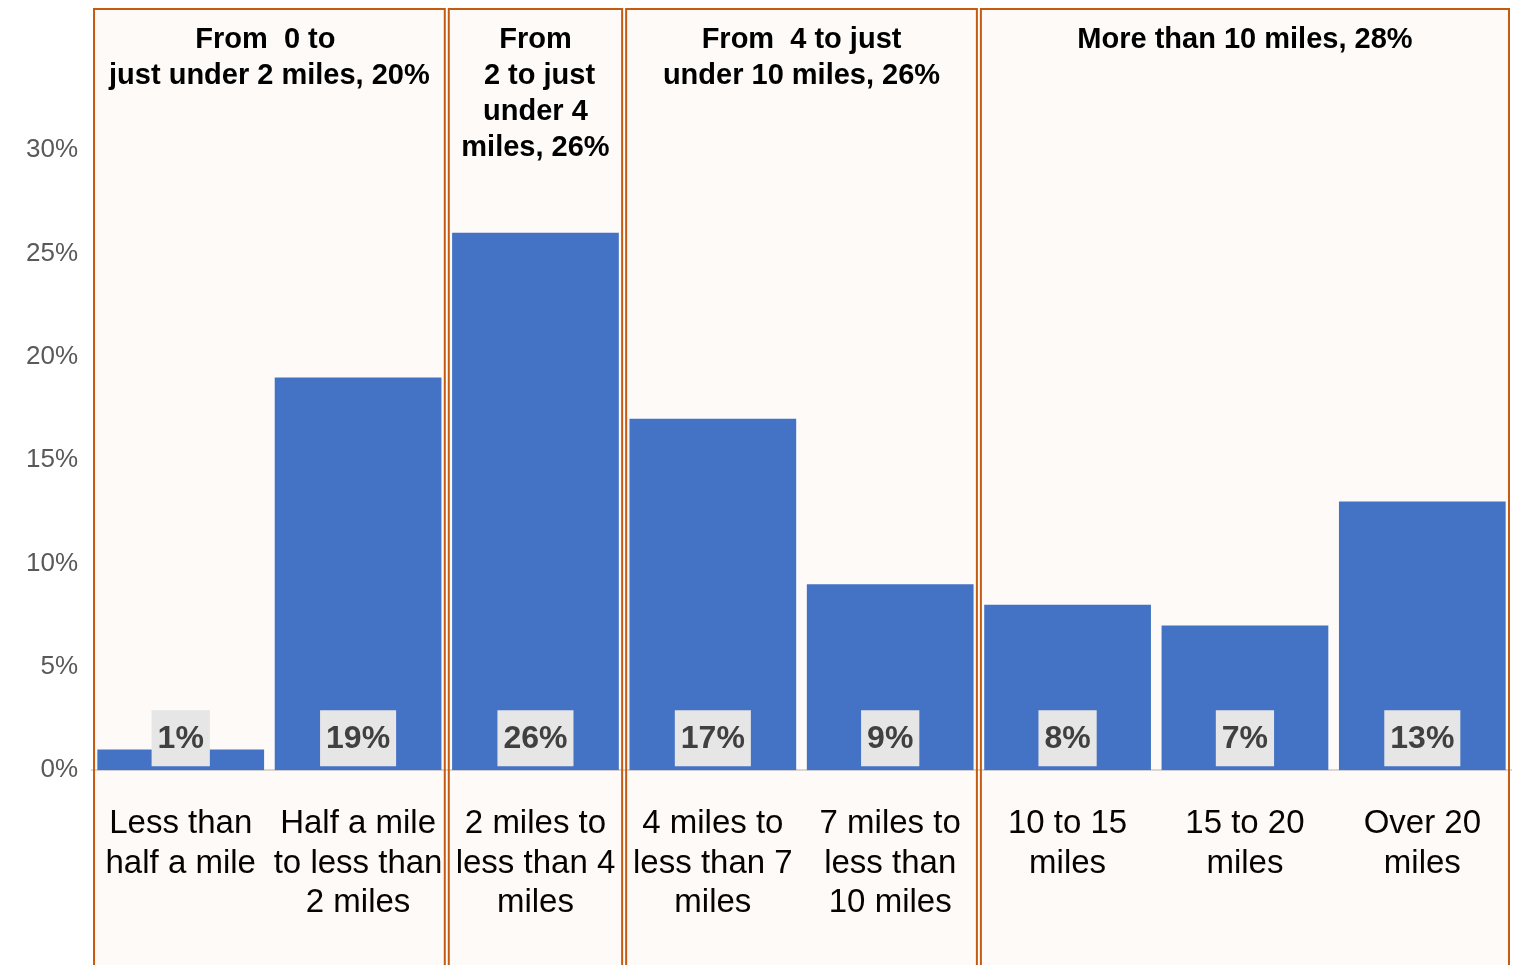 This screenshot has width=1517, height=965. I want to click on y-tick-label: 20%, so click(52, 354).